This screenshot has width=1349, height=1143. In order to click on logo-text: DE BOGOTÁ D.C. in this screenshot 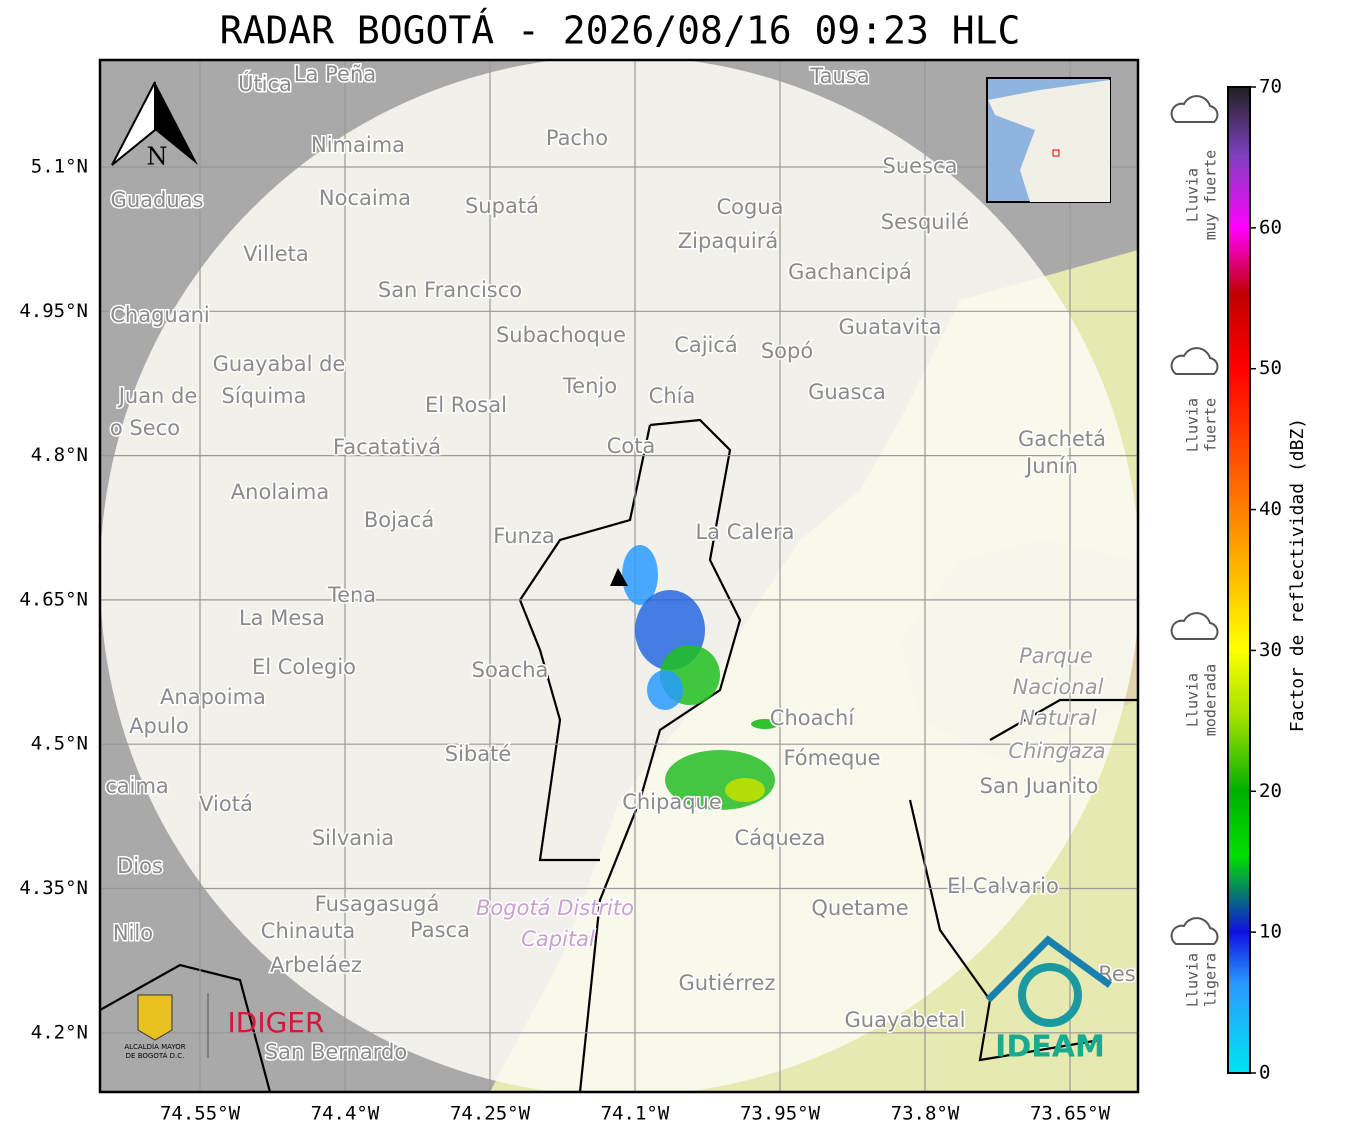, I will do `click(155, 1055)`.